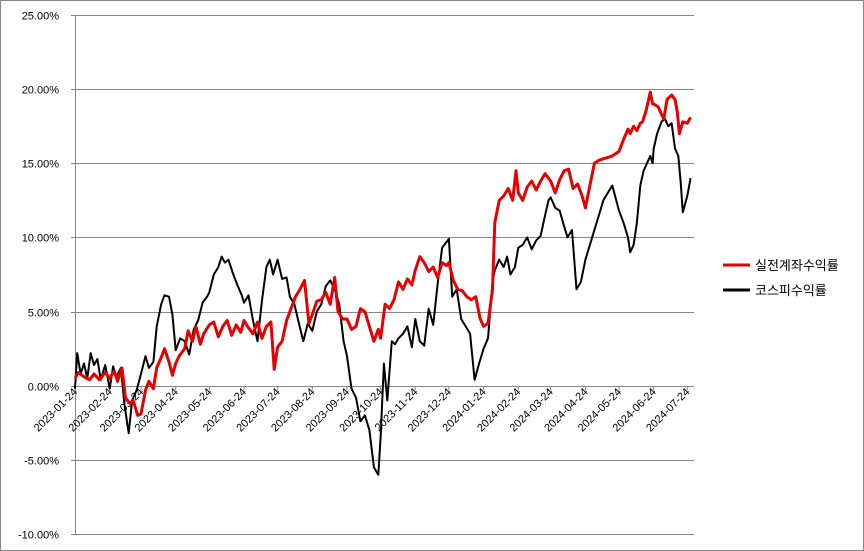 The width and height of the screenshot is (864, 551). I want to click on y-tick-label: 20.00%, so click(41, 91).